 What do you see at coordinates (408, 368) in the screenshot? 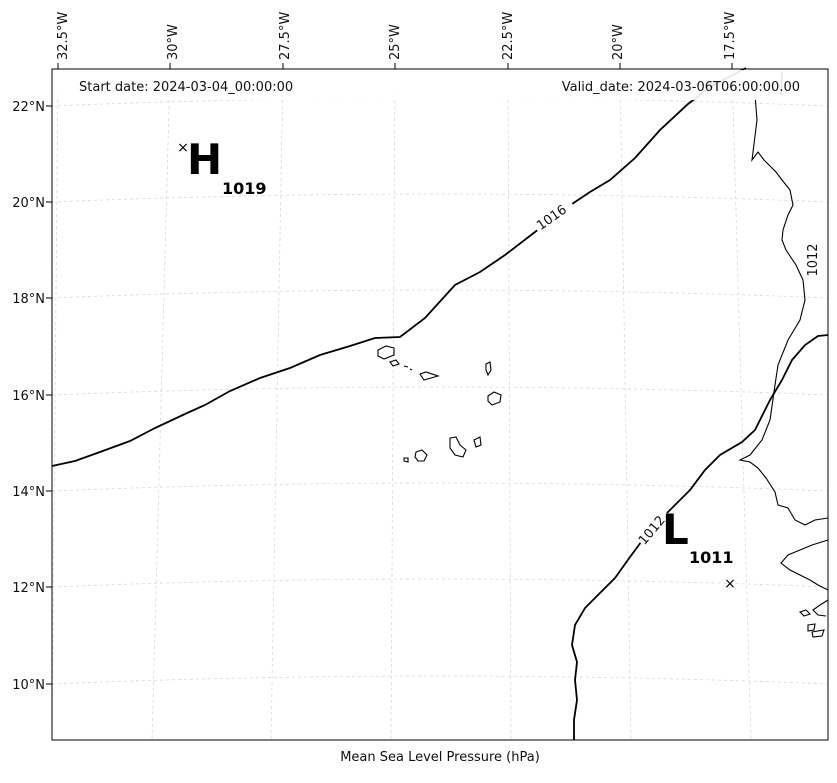
I see `island-santa-luzia` at bounding box center [408, 368].